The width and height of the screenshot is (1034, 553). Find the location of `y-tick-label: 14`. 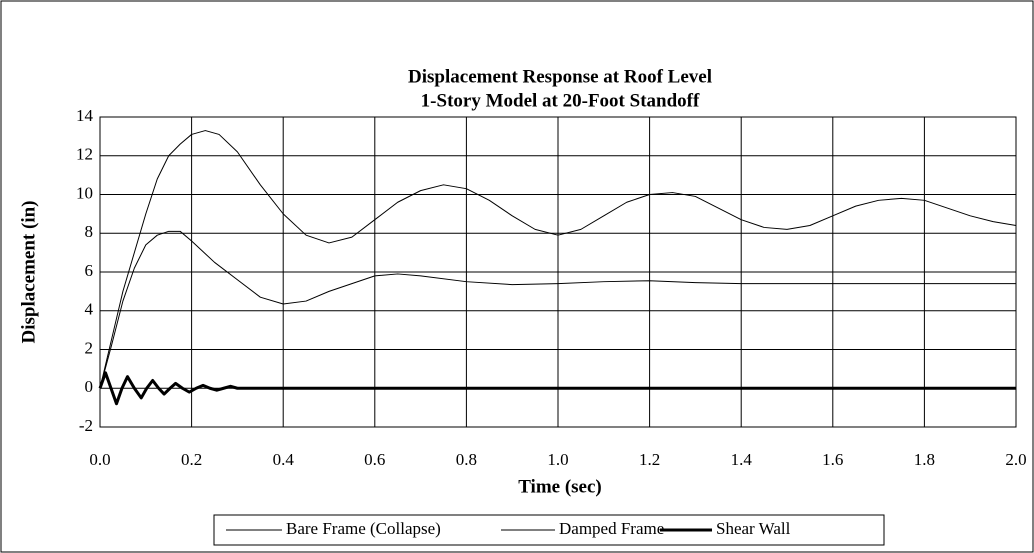

y-tick-label: 14 is located at coordinates (85, 115).